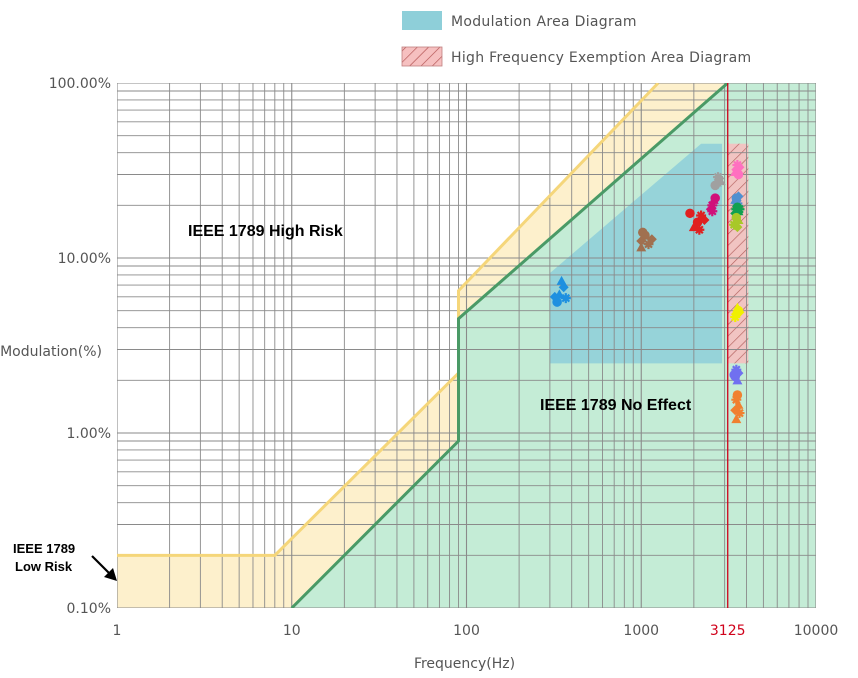 This screenshot has width=858, height=678. What do you see at coordinates (51, 352) in the screenshot?
I see `y-axis-title: Modulation(%)` at bounding box center [51, 352].